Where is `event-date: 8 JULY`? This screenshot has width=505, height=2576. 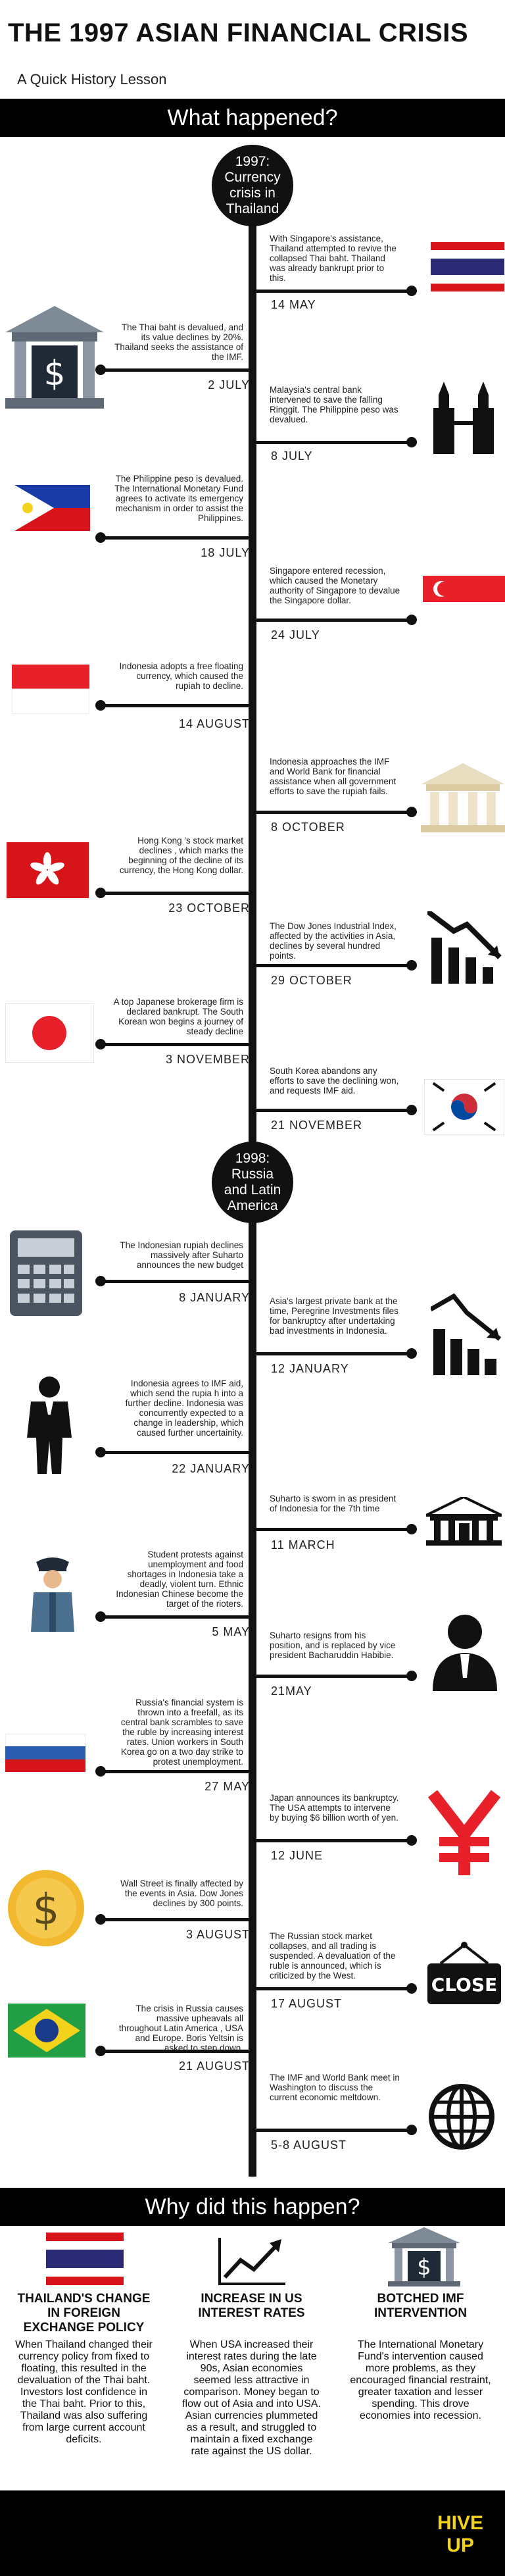 event-date: 8 JULY is located at coordinates (292, 456).